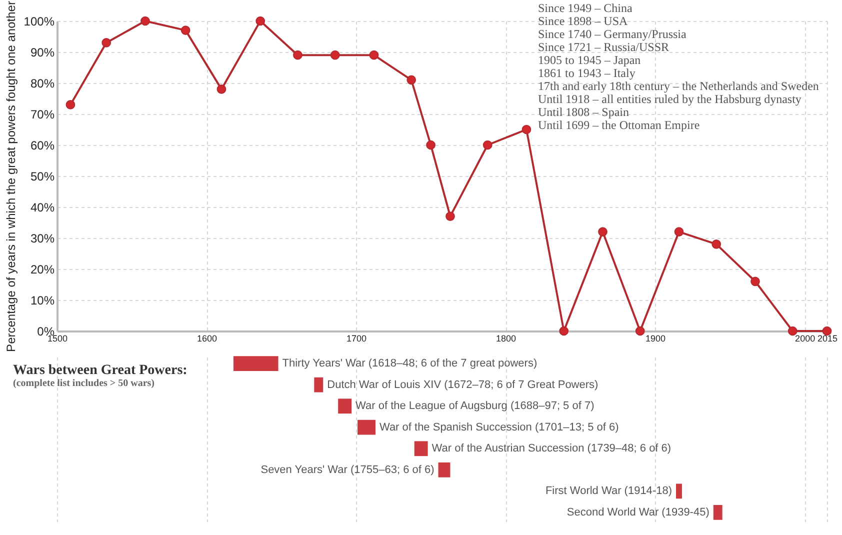 The height and width of the screenshot is (535, 842). I want to click on x-tick-label: 1600, so click(207, 339).